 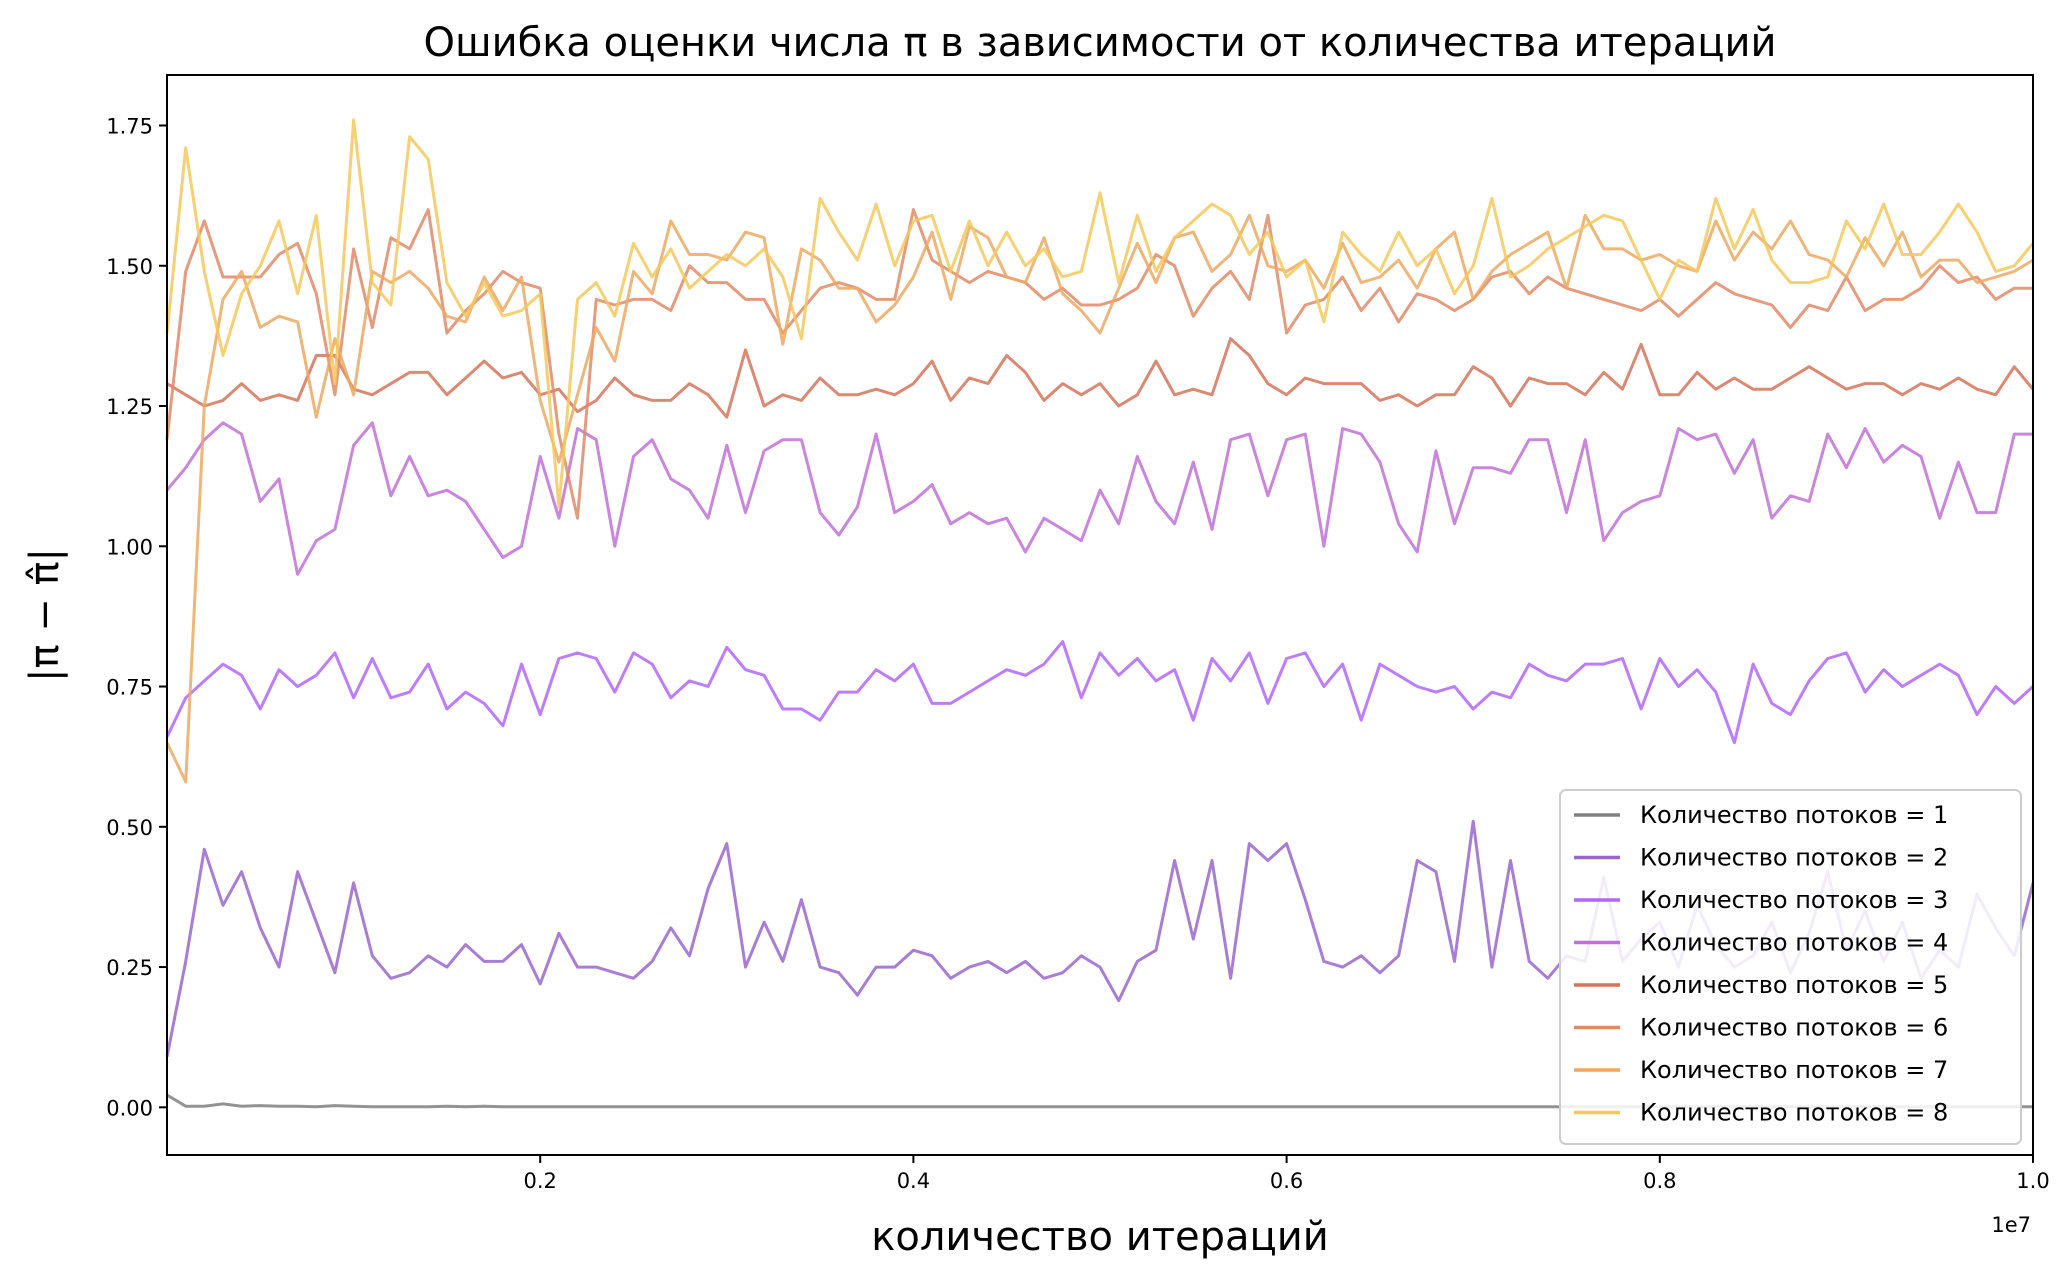 I want to click on legend-entry: Количество потоков = 7, so click(x=1794, y=1070).